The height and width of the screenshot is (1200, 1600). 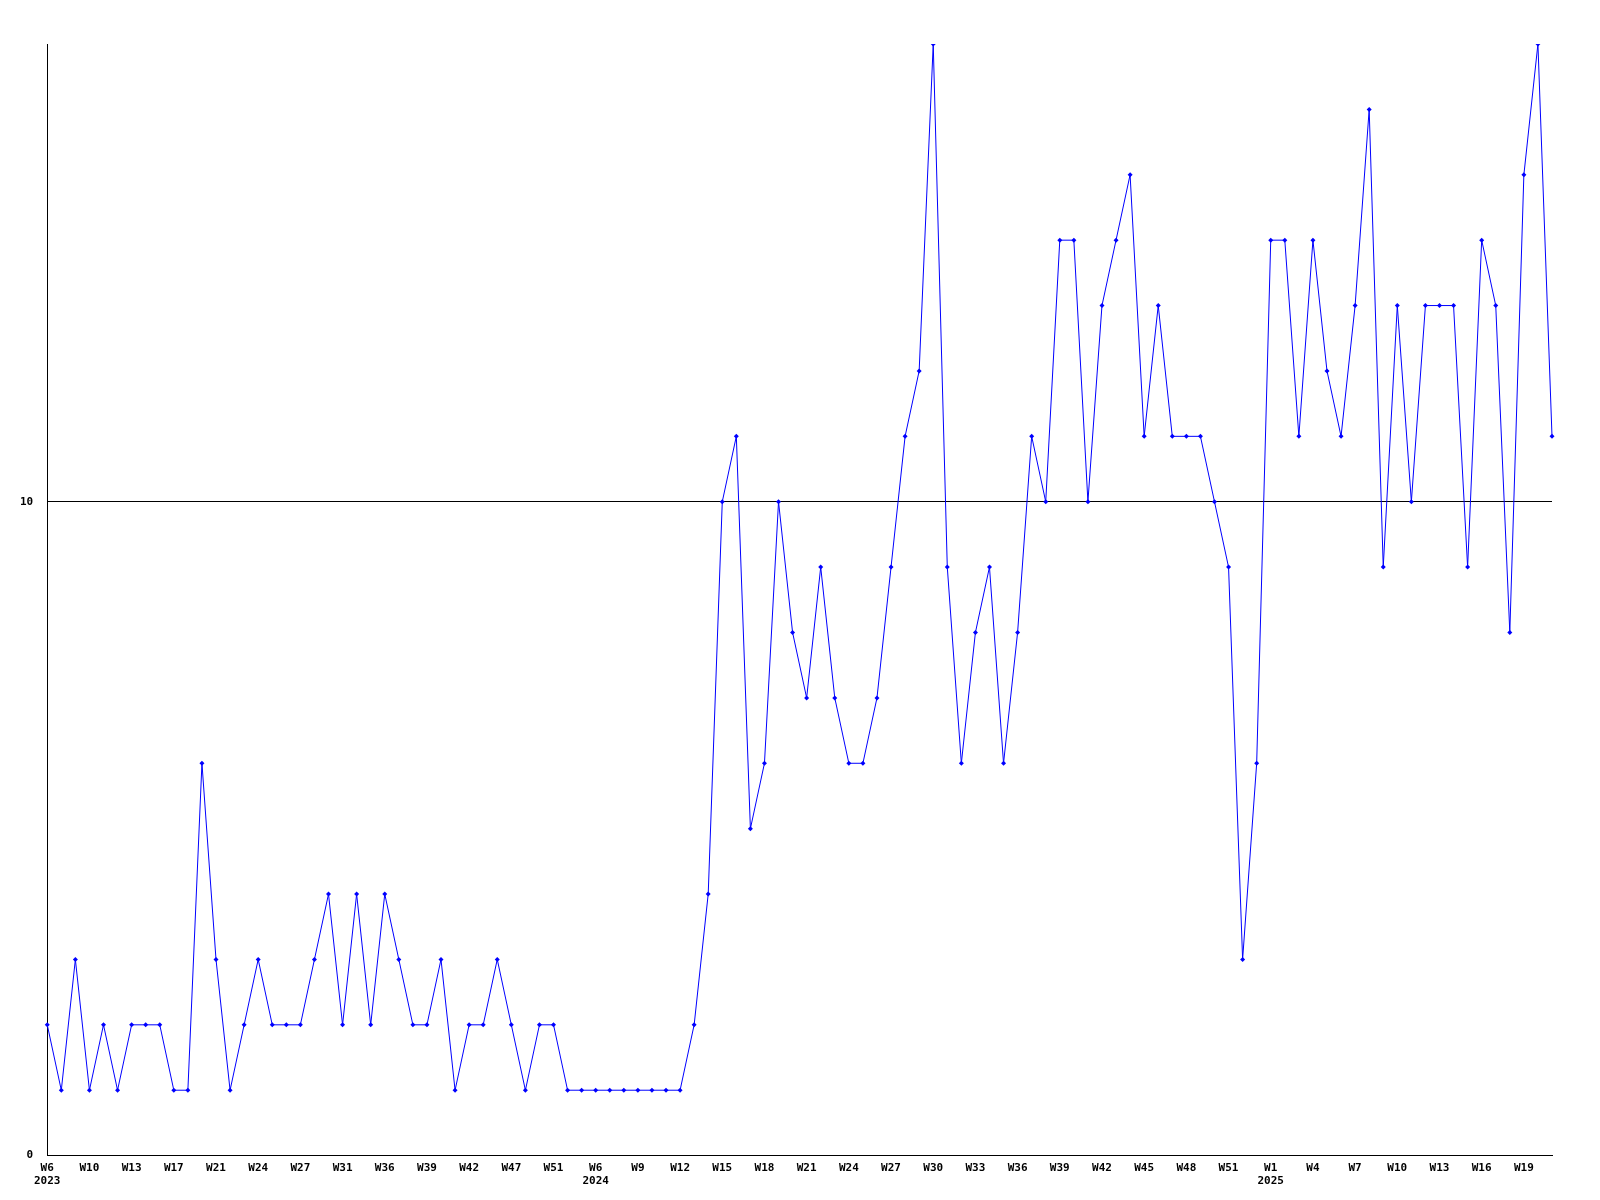 I want to click on x-tick-label: W7, so click(x=1355, y=1168).